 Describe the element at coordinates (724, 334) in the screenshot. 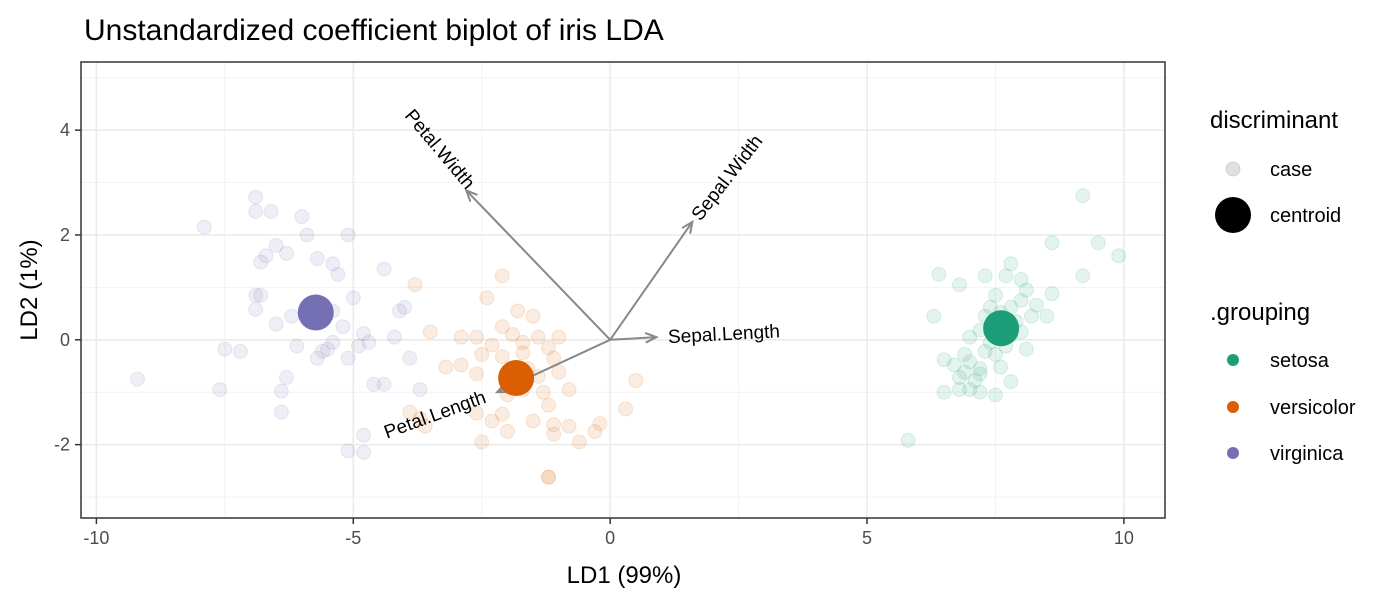

I see `arrow-label-sepal-length: Sepal.Length` at that location.